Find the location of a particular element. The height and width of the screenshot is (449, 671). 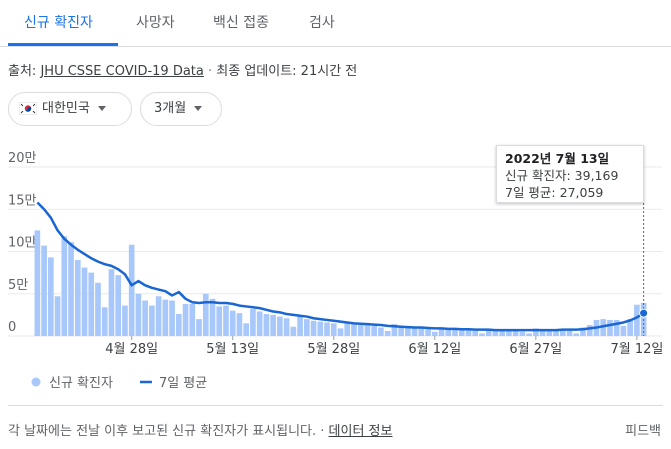

x-tick-label: 6월 27일 is located at coordinates (535, 349).